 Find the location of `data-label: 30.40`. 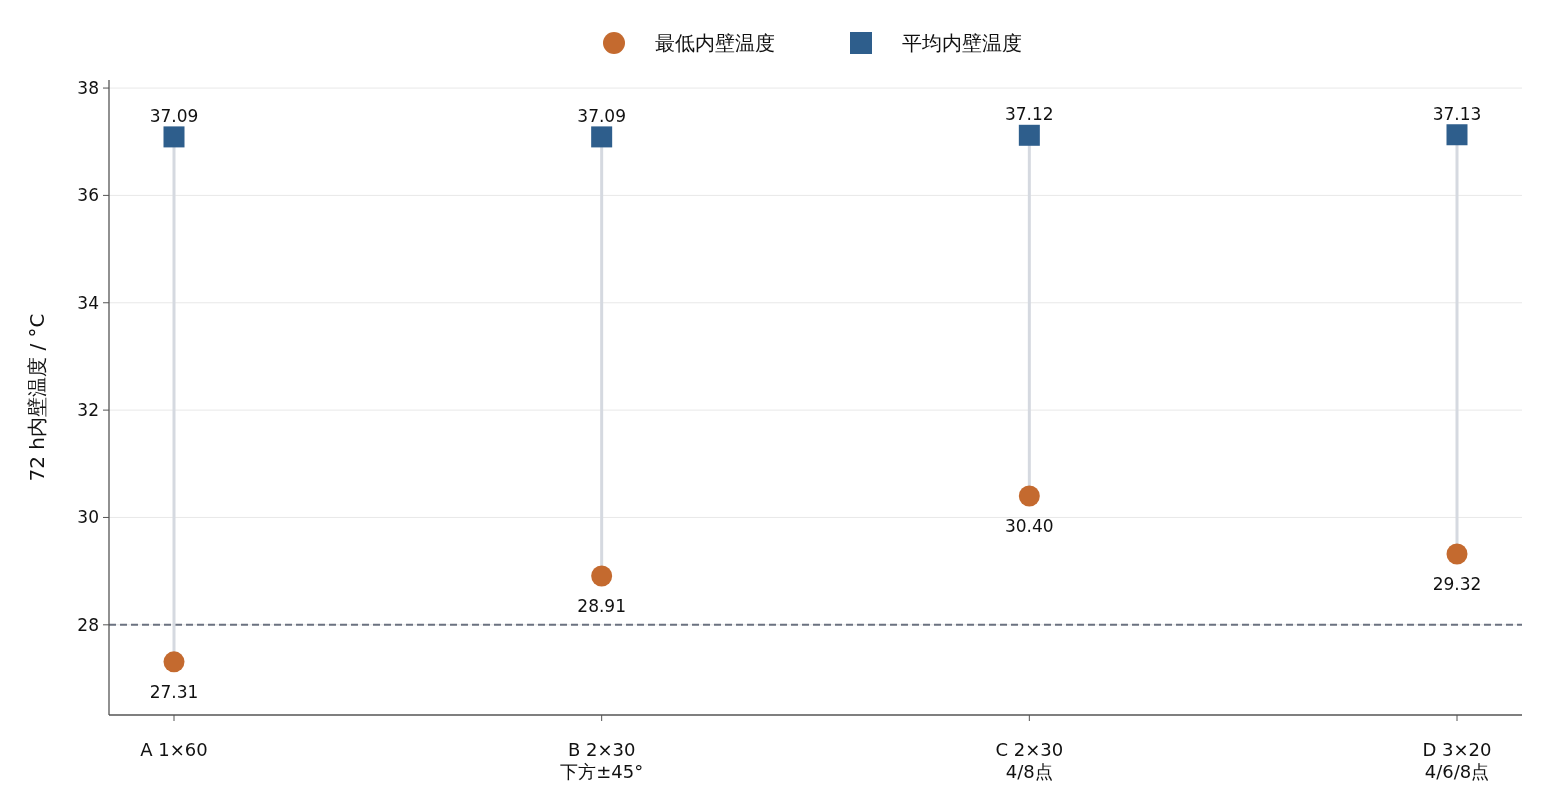

data-label: 30.40 is located at coordinates (1029, 526).